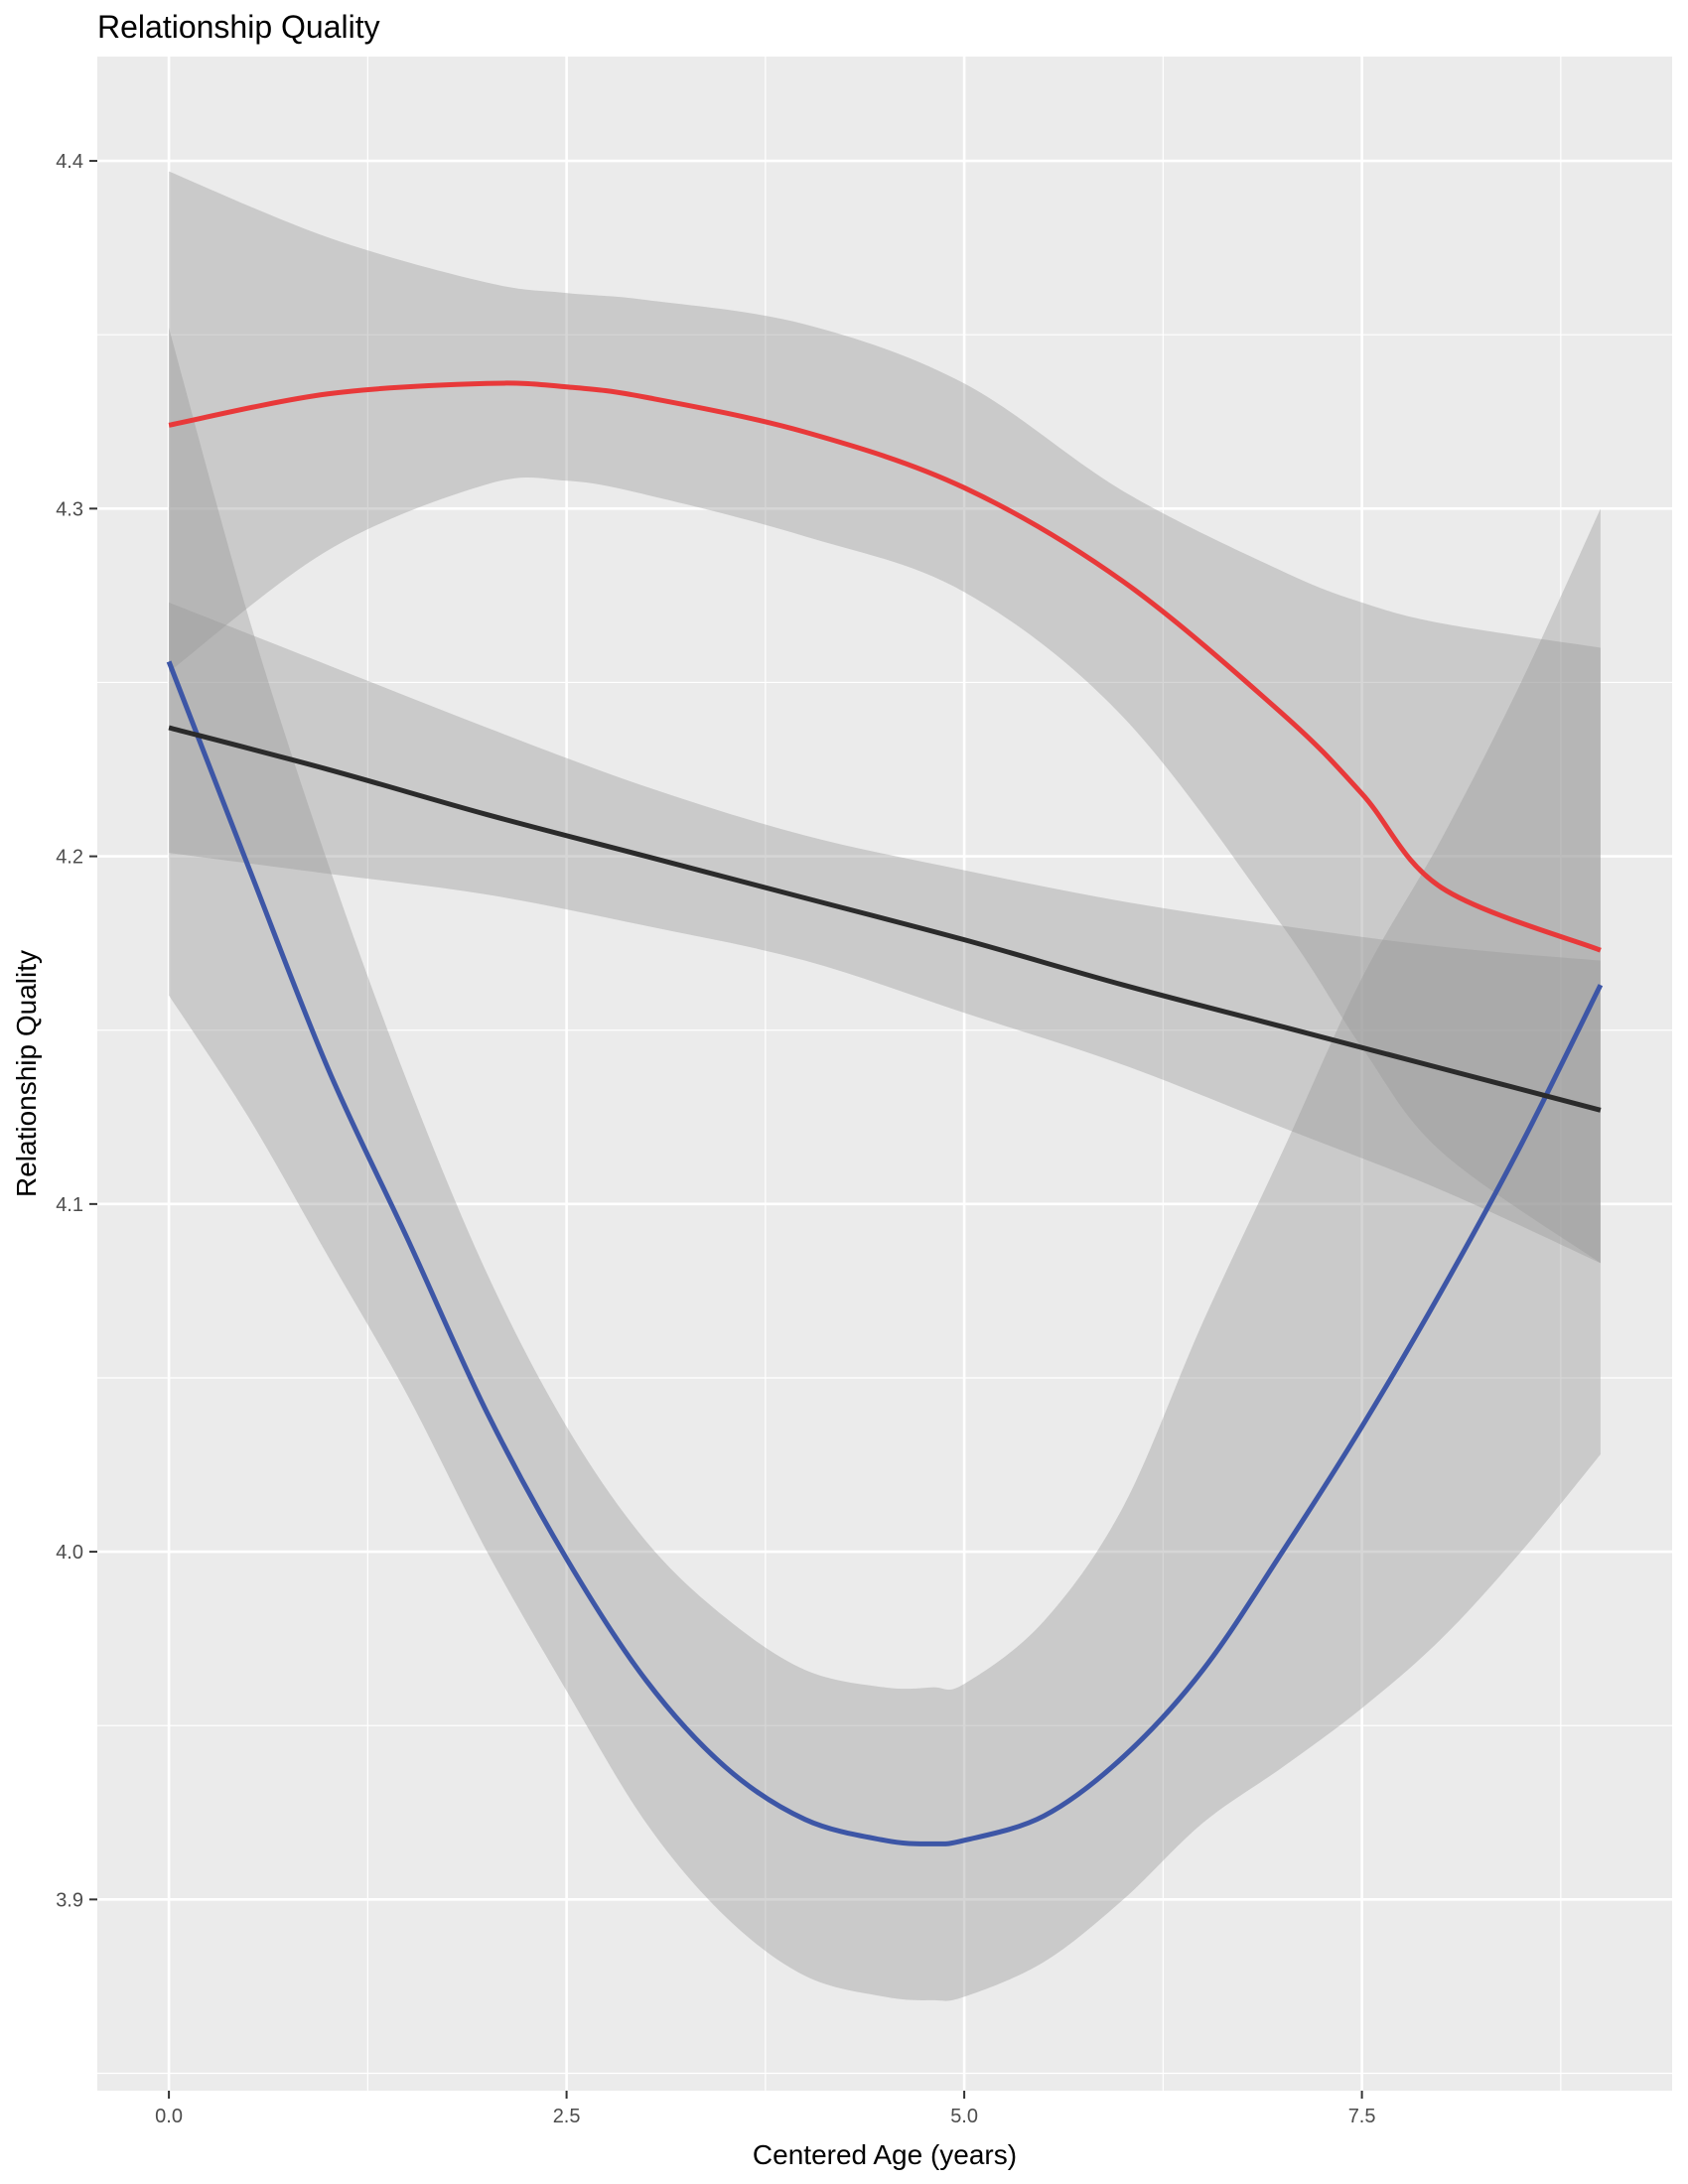  Describe the element at coordinates (69, 509) in the screenshot. I see `y-tick-label: 4.3` at that location.